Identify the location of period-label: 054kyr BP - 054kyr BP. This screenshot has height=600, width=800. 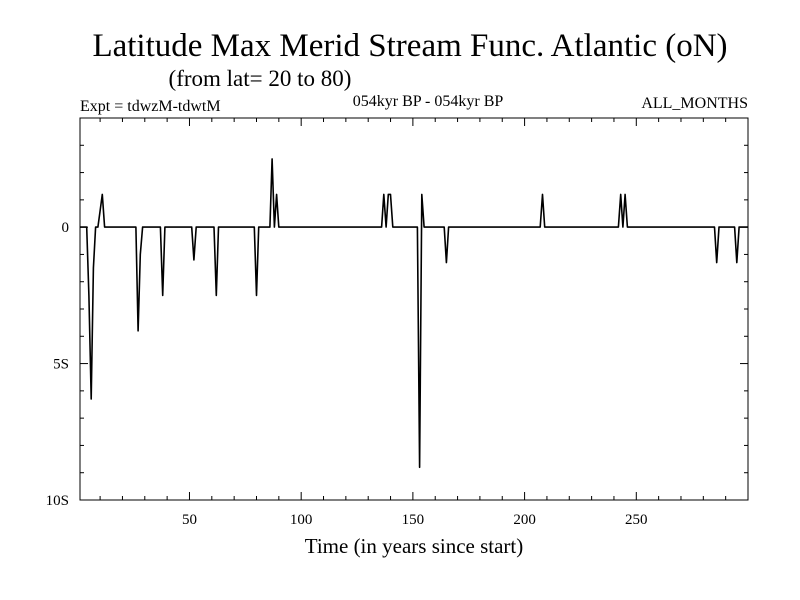
(428, 101).